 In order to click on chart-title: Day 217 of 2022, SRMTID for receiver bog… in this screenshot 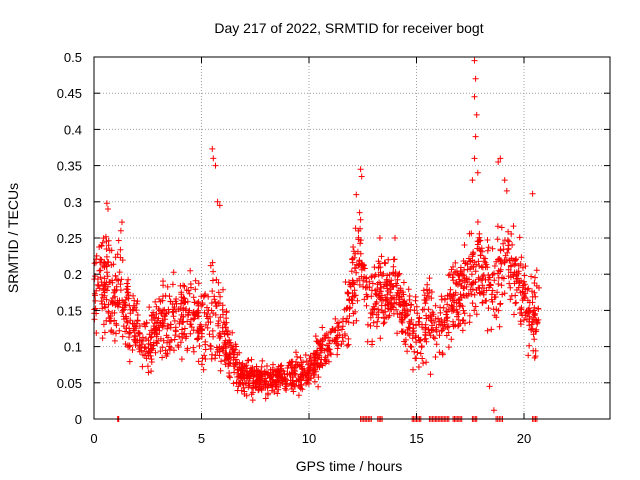, I will do `click(348, 28)`.